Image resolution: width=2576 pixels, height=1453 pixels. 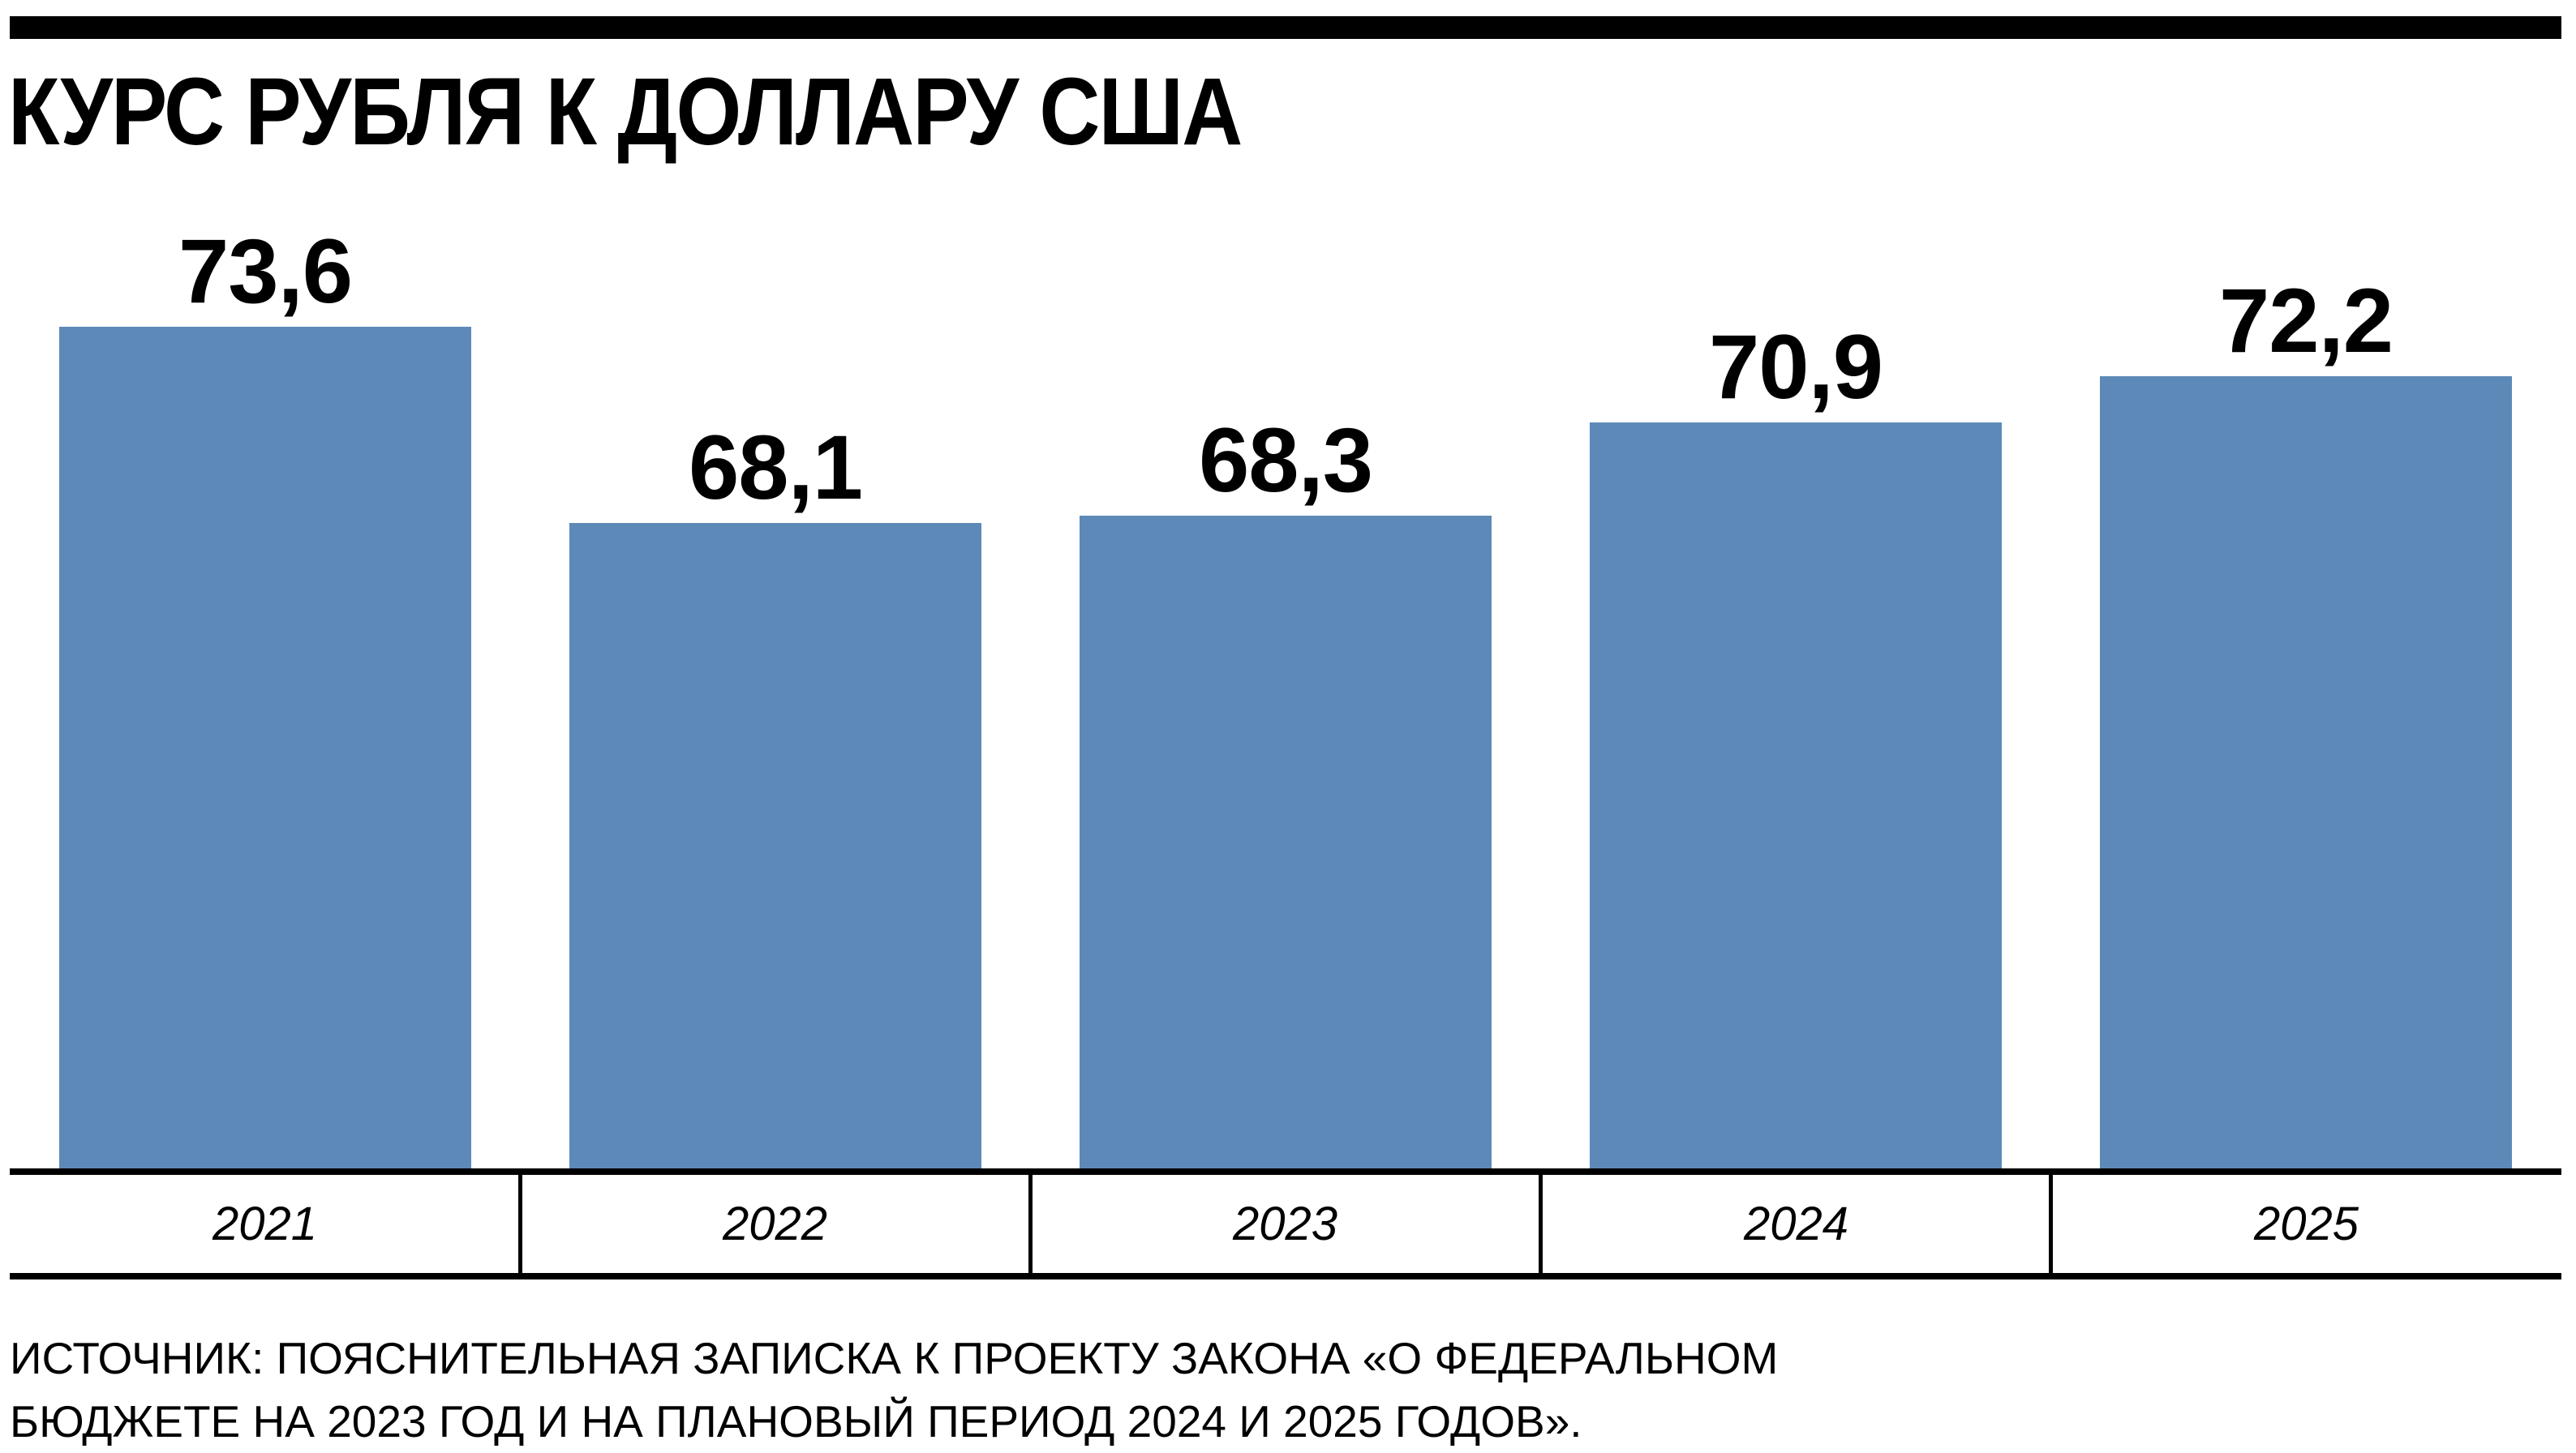 What do you see at coordinates (1796, 1224) in the screenshot?
I see `x-axis-label-2024: 2024` at bounding box center [1796, 1224].